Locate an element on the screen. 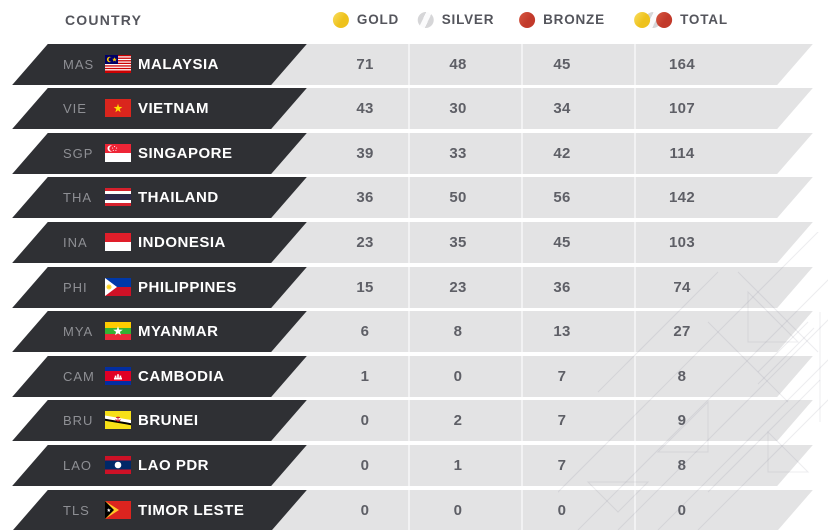 This screenshot has width=828, height=530. country-code: MAS is located at coordinates (79, 64).